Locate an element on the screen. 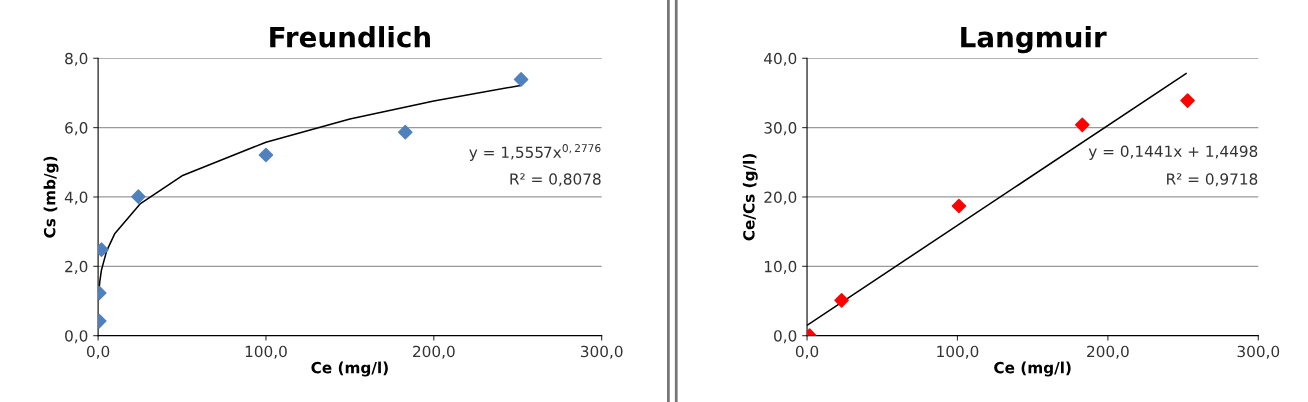  chart-title: Langmuir is located at coordinates (1034, 40).